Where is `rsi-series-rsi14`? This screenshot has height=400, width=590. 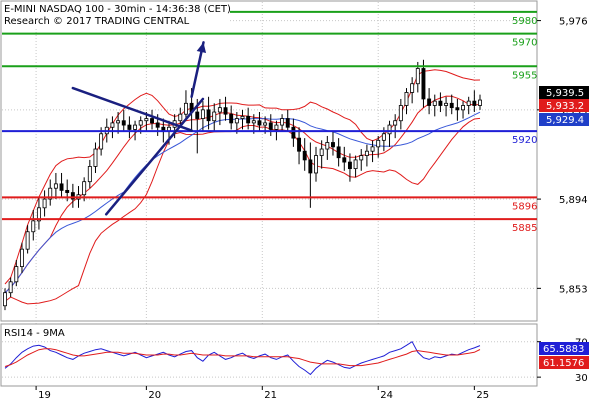
rsi-series-rsi14 is located at coordinates (242, 358).